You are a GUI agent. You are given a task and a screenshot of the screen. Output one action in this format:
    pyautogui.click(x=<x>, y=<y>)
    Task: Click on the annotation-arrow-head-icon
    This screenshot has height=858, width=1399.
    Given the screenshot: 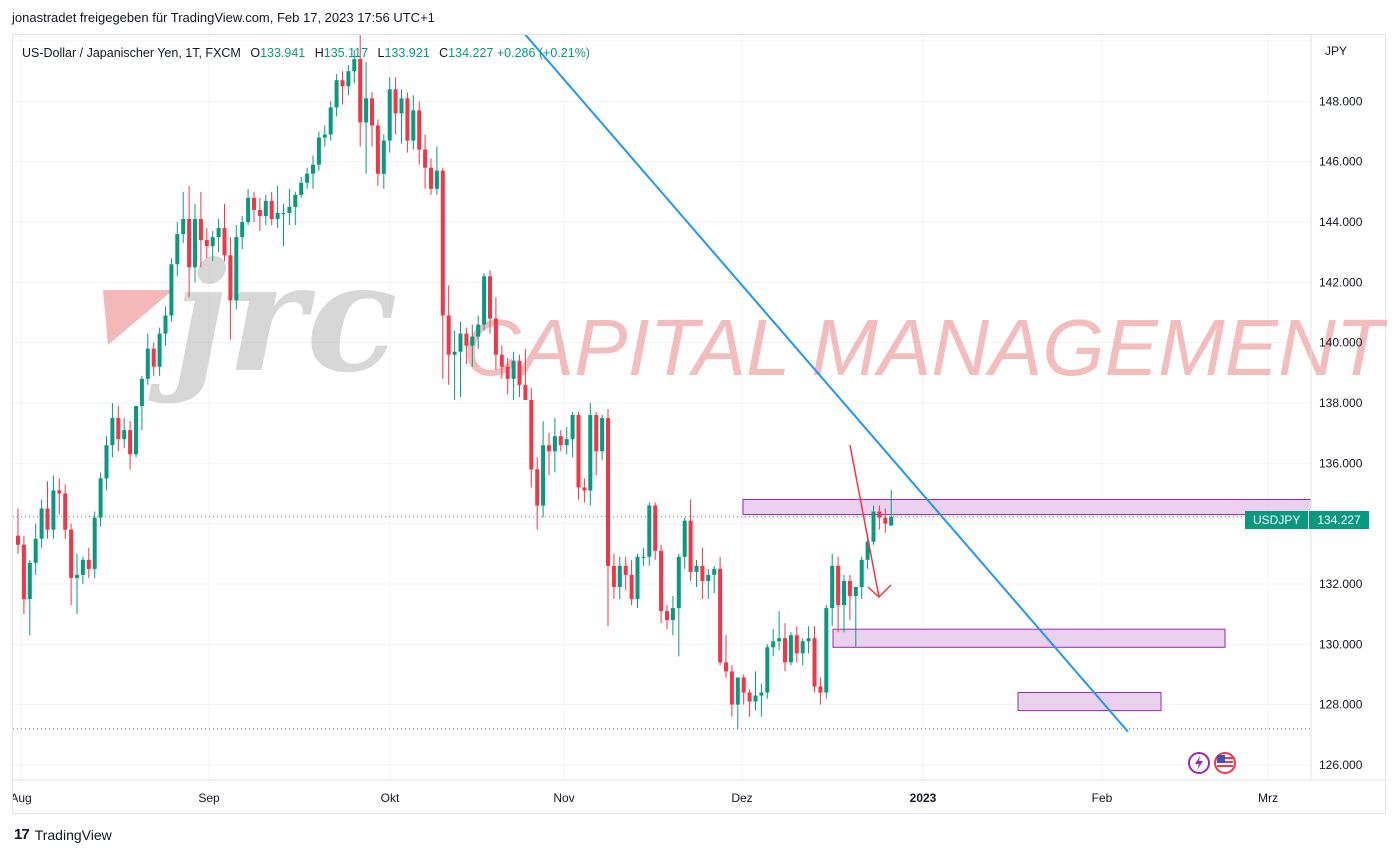 What is the action you would take?
    pyautogui.click(x=879, y=591)
    